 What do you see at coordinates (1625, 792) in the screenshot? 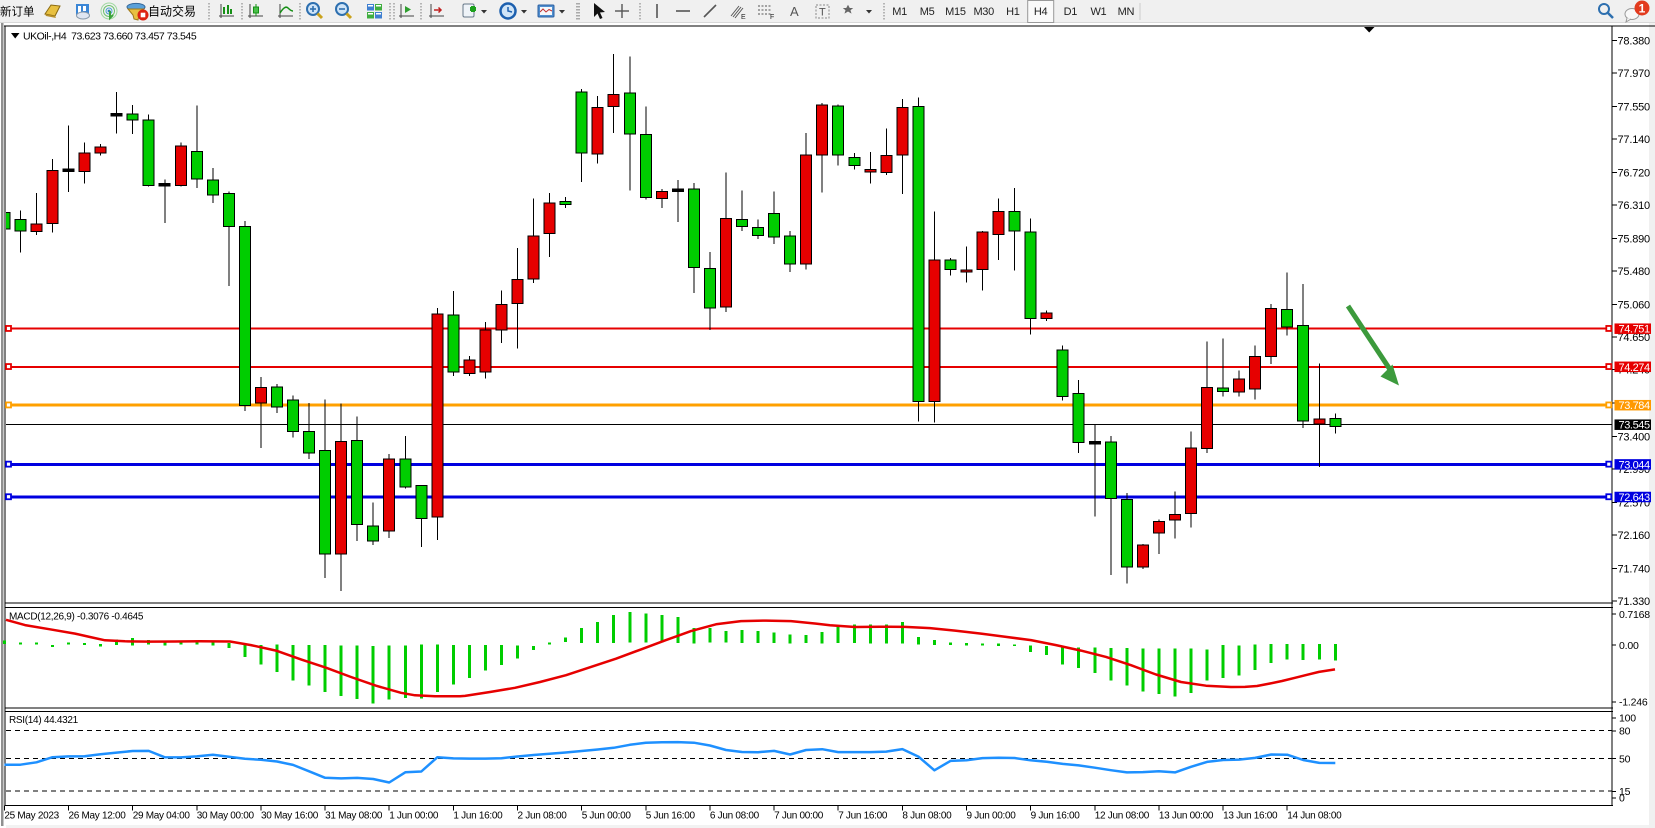
I see `svg-text: 15` at bounding box center [1625, 792].